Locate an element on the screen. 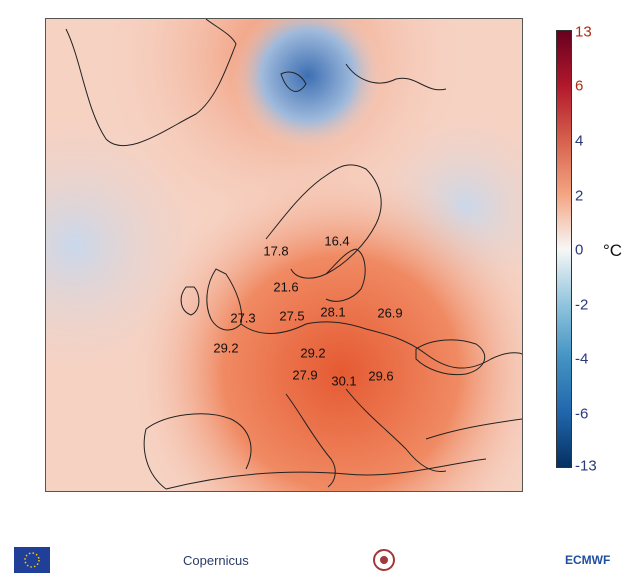 This screenshot has width=640, height=587. scandinavia-coast is located at coordinates (323, 221).